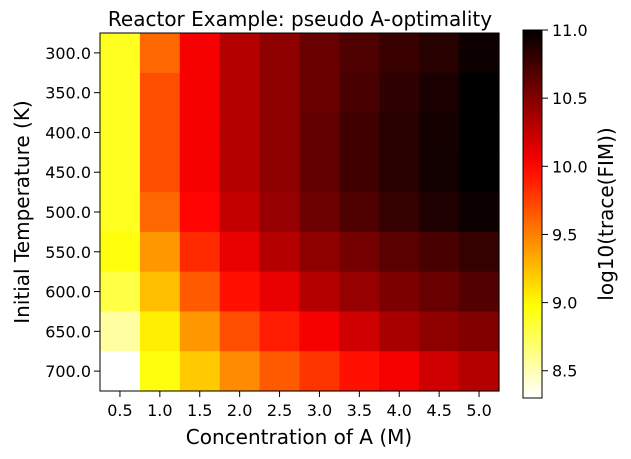 The height and width of the screenshot is (459, 631). Describe the element at coordinates (68, 212) in the screenshot. I see `y-tick-label: 500.0` at that location.